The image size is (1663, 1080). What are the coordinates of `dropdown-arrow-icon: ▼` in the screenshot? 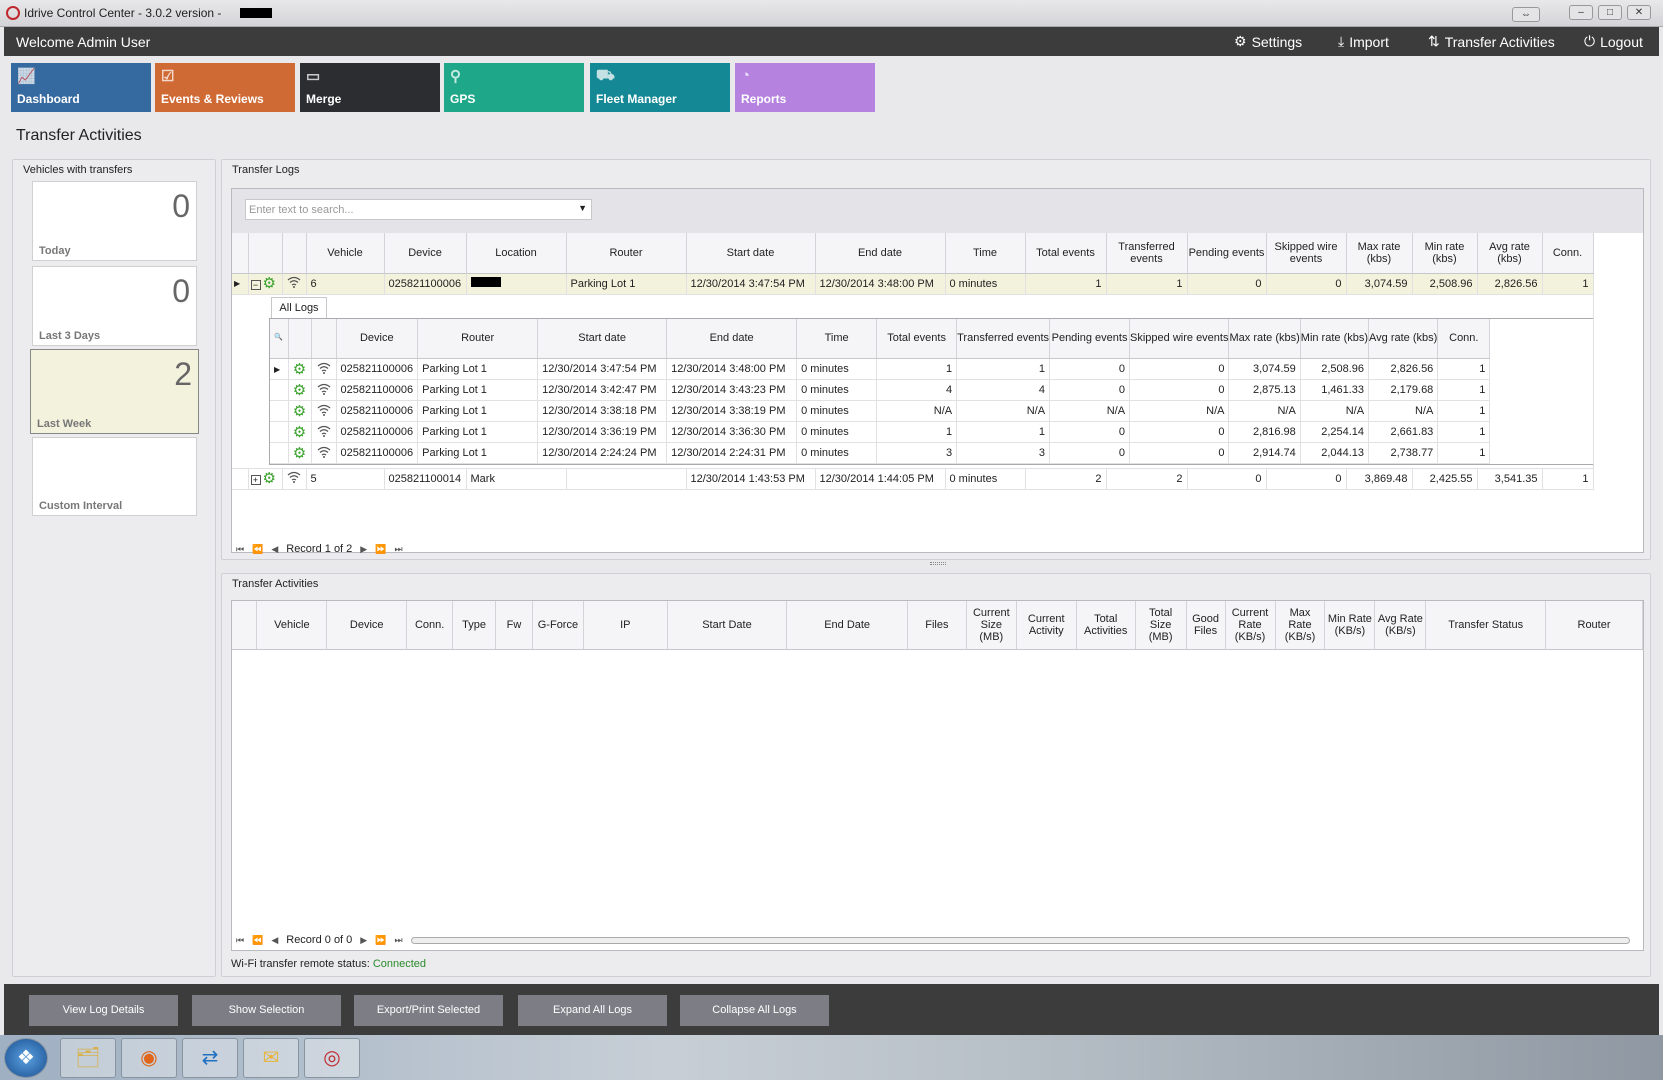 It's located at (582, 208).